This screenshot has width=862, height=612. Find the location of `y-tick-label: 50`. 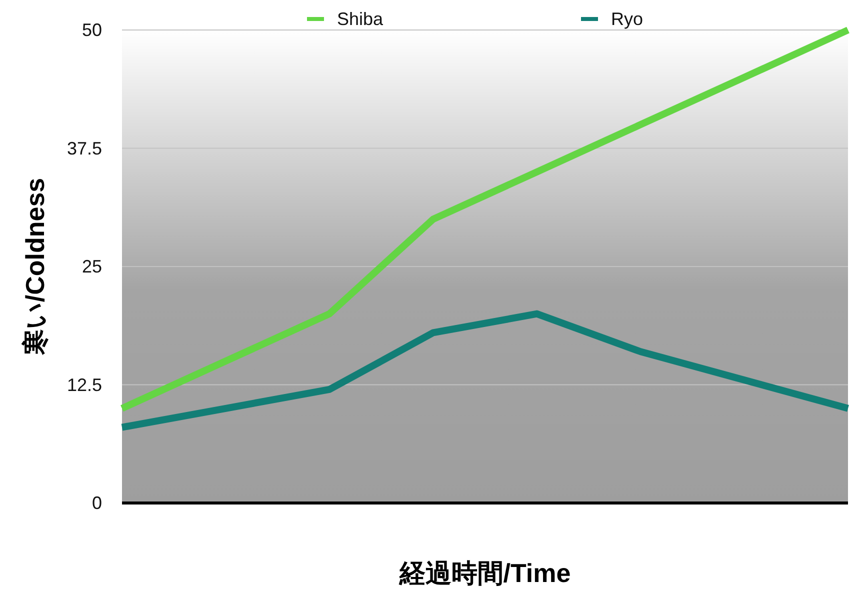

y-tick-label: 50 is located at coordinates (92, 30).